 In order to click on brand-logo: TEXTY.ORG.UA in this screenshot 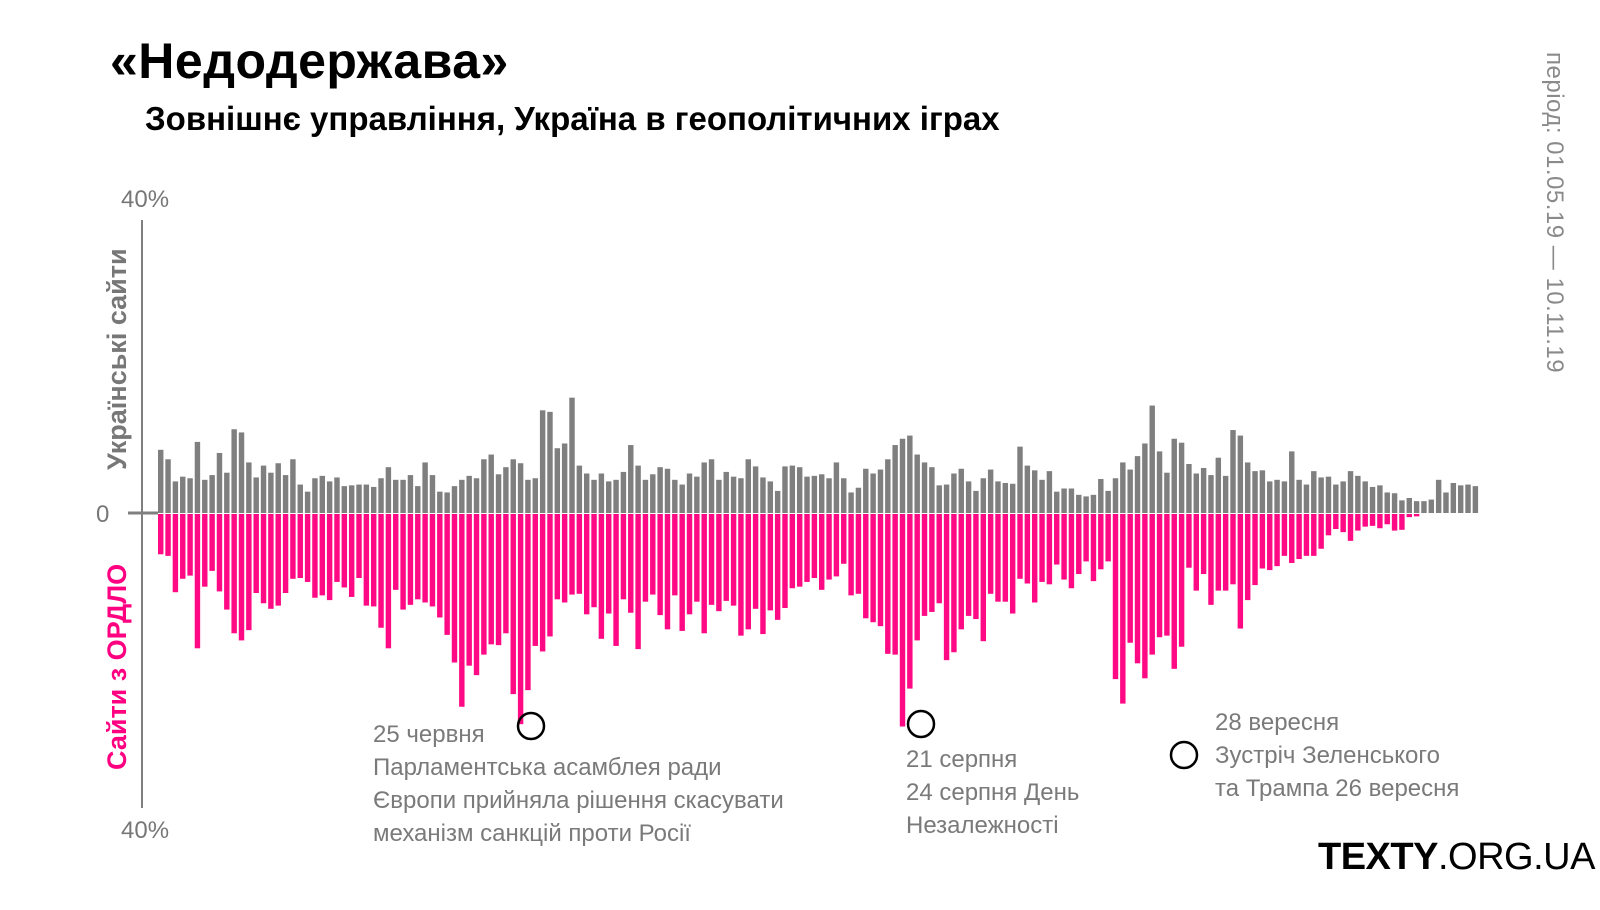, I will do `click(1456, 857)`.